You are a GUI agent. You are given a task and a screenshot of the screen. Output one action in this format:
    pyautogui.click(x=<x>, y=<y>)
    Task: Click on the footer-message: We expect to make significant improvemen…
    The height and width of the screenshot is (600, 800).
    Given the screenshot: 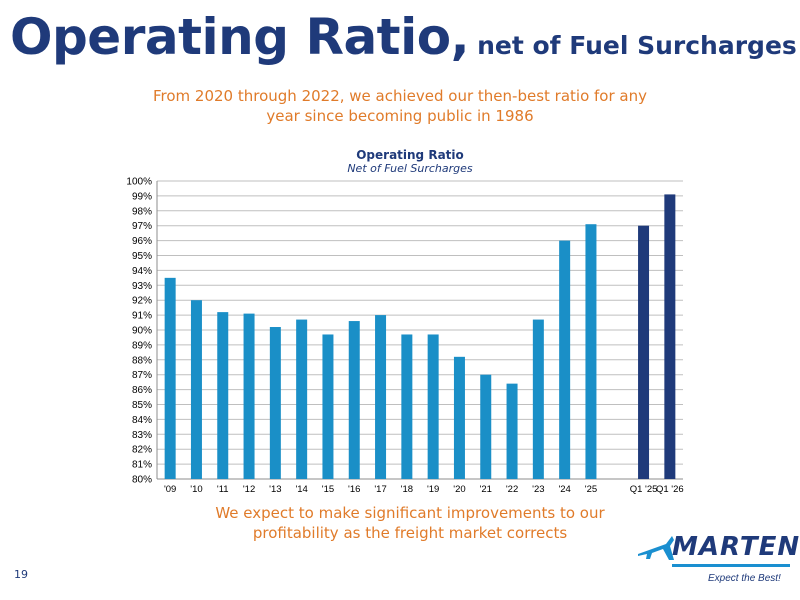 What is the action you would take?
    pyautogui.click(x=410, y=523)
    